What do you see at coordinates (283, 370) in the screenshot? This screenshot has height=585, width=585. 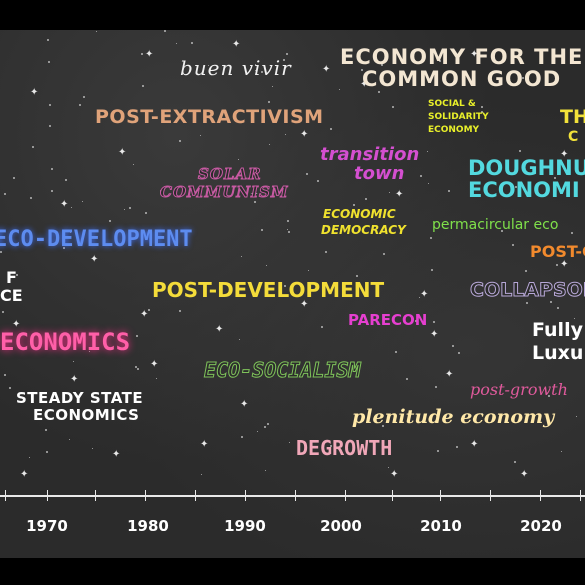 I see `term-eco-socialism: ECO-SOCIALISM` at bounding box center [283, 370].